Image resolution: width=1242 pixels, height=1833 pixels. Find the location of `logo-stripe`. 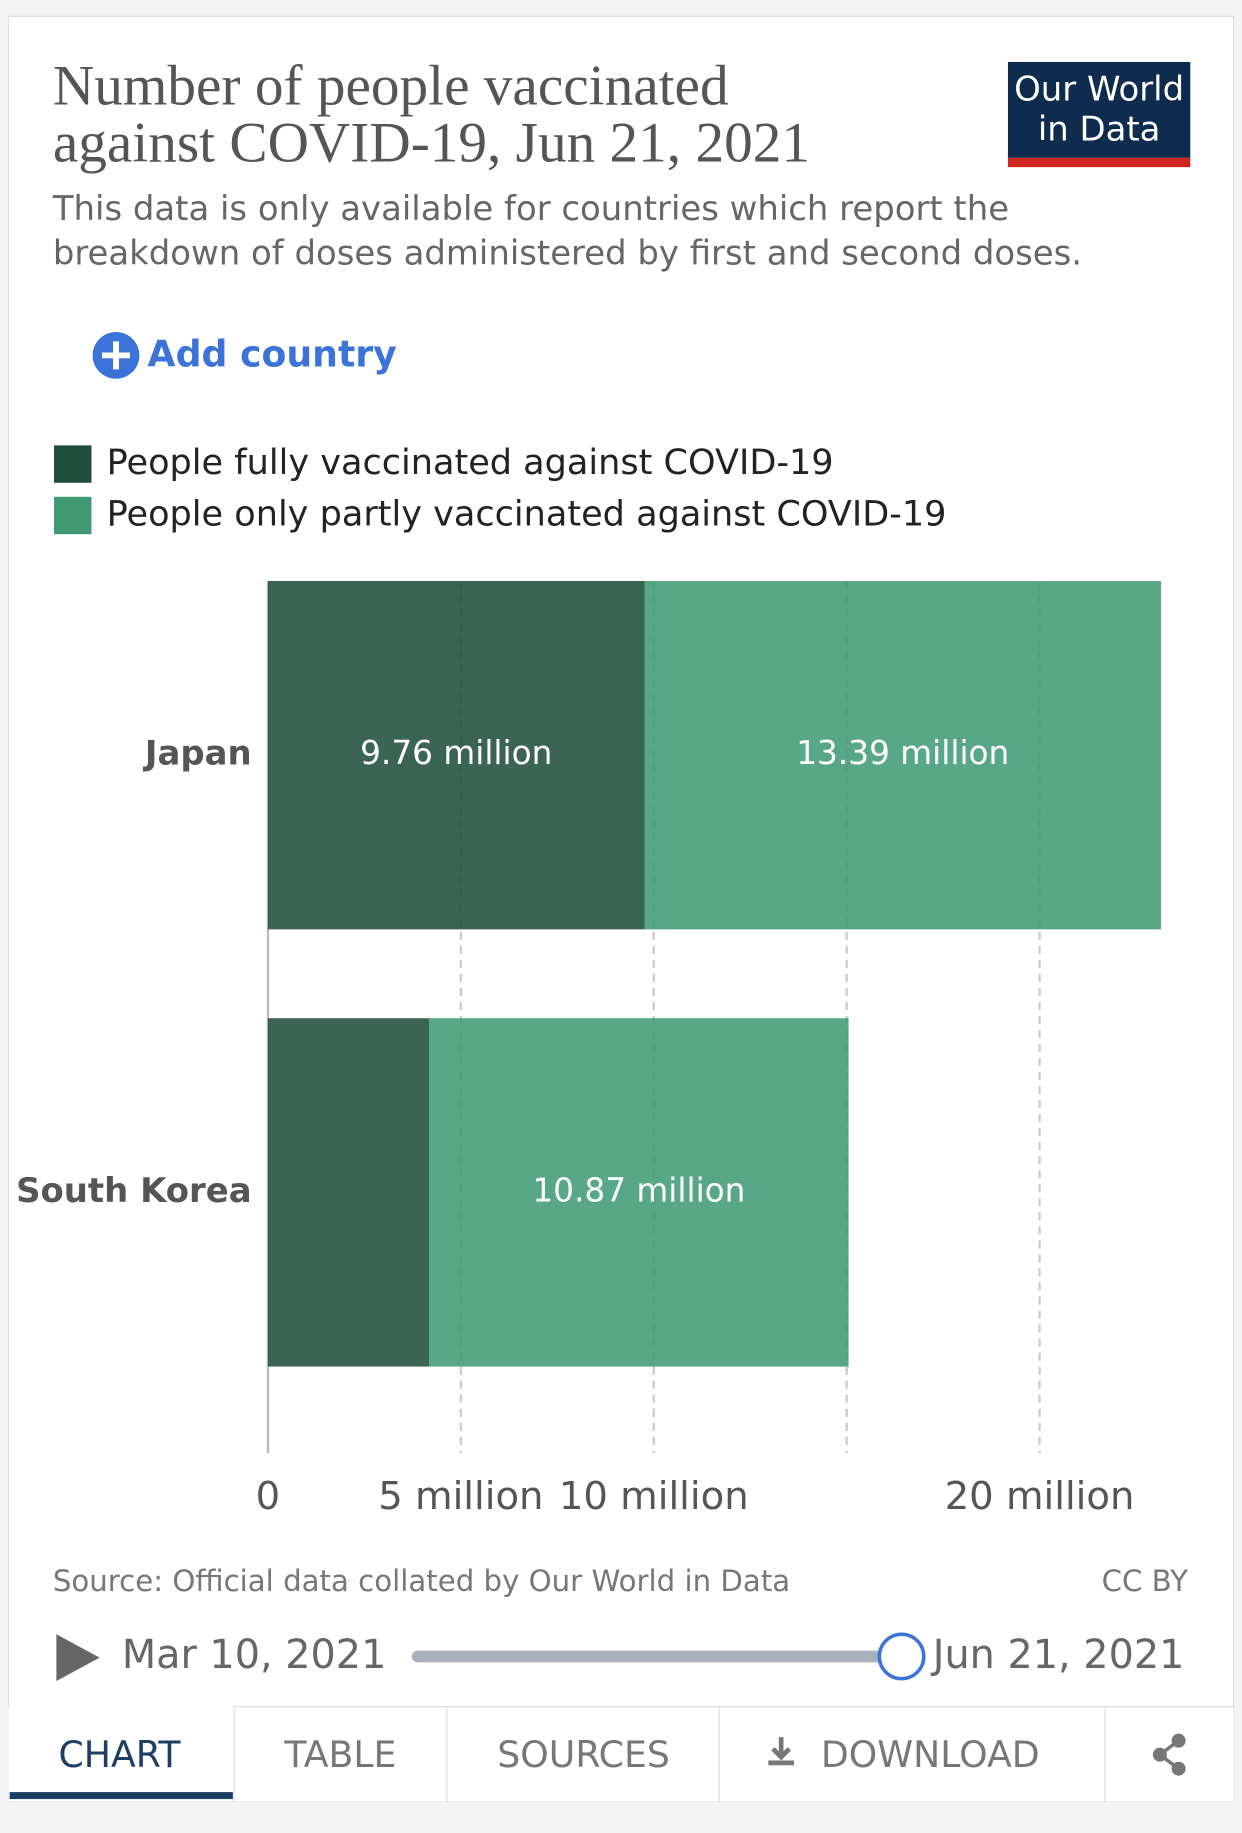

logo-stripe is located at coordinates (1099, 162).